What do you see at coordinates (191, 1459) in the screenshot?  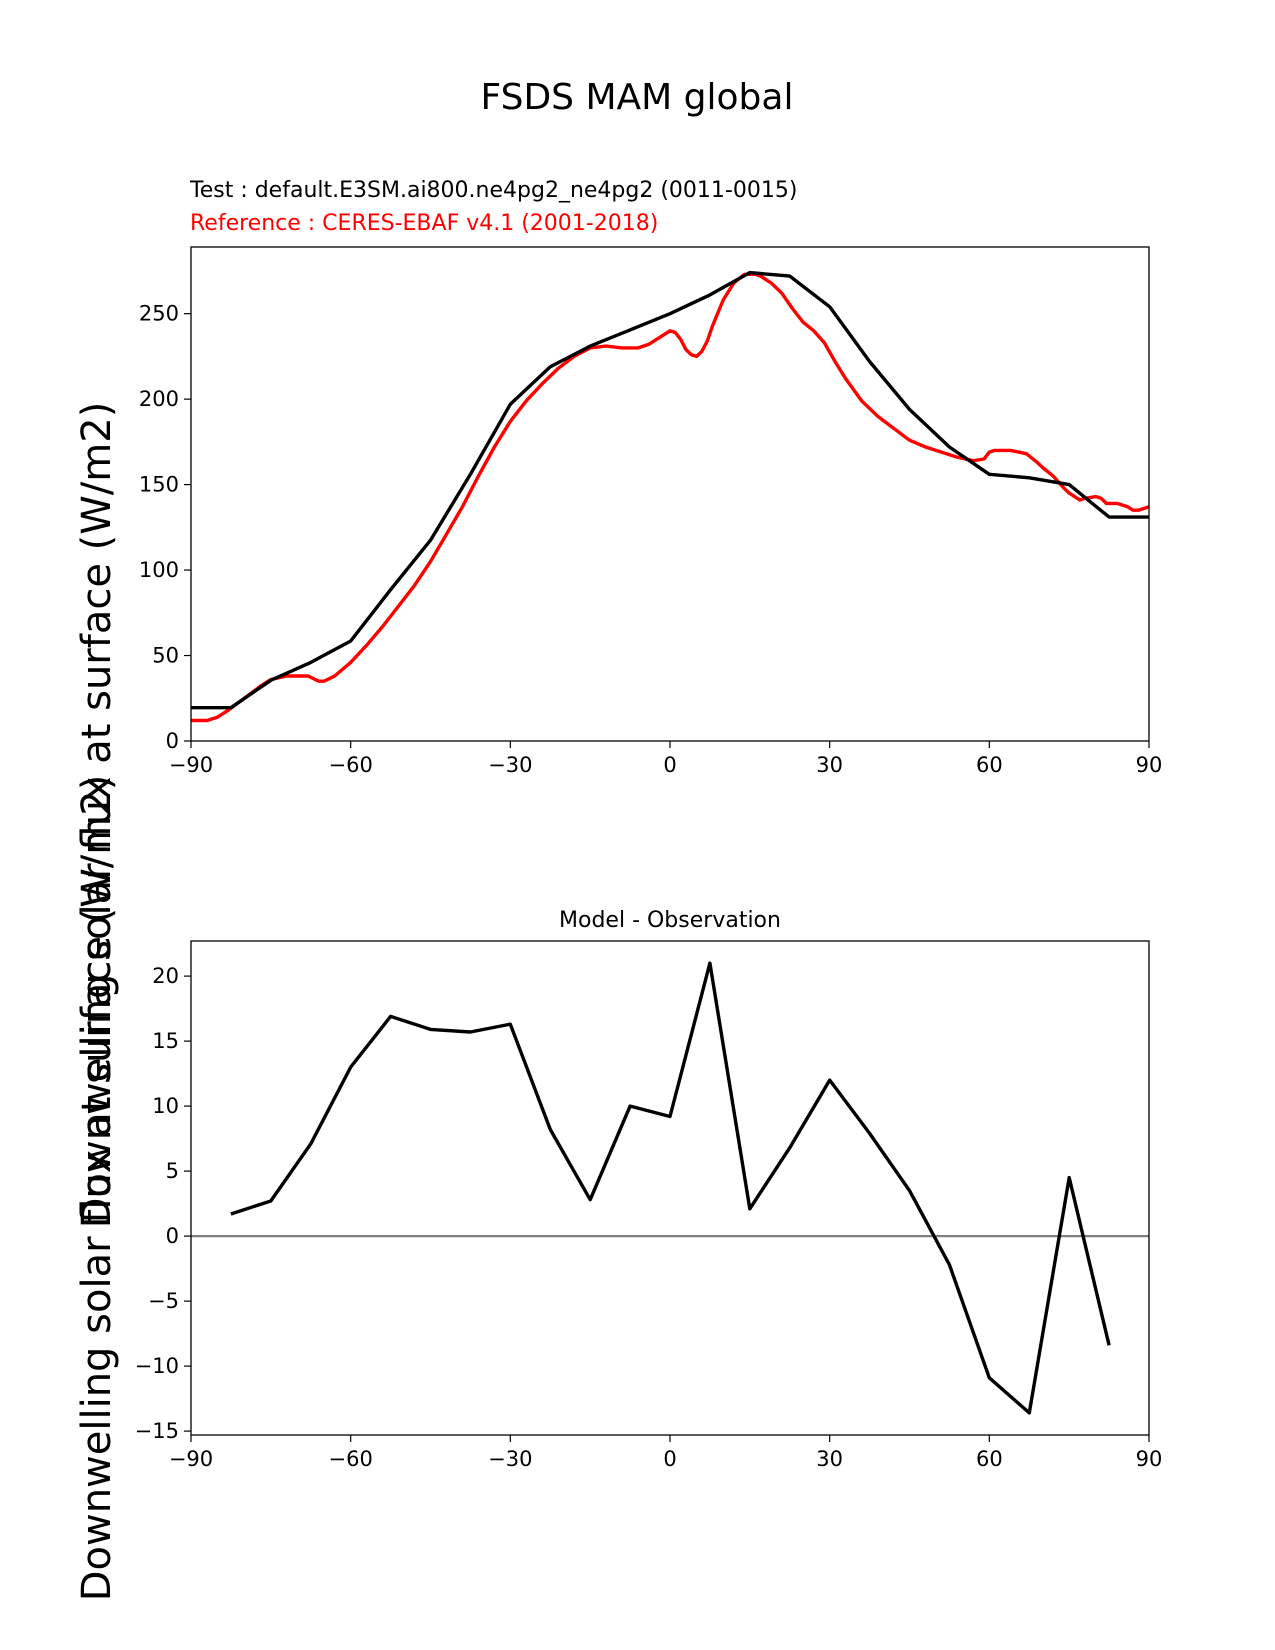 I see `bottom-x-tick-label: −90` at bounding box center [191, 1459].